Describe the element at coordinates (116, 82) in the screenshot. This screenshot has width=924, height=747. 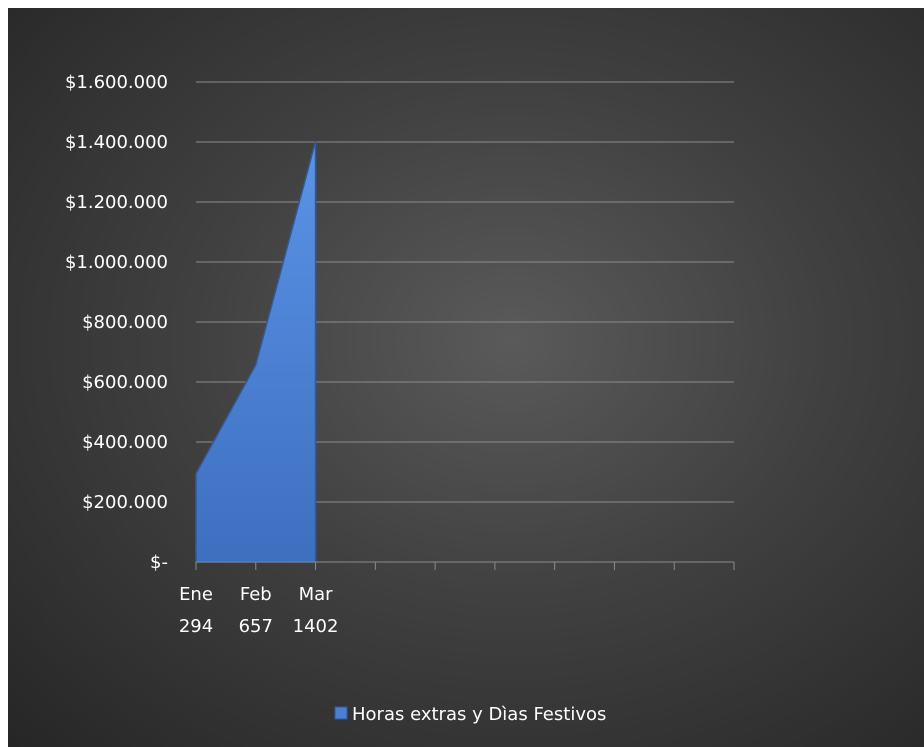
I see `y-axis-tick-label: $1.600.000` at that location.